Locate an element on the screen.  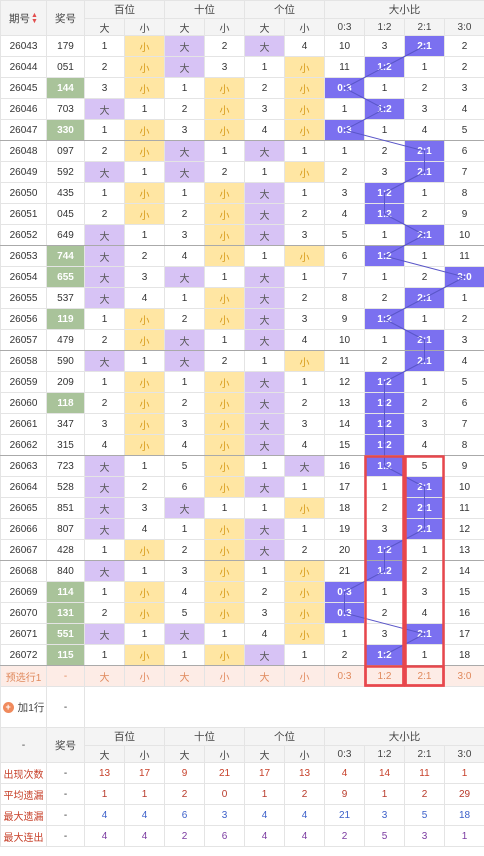
stats-value: 18 is located at coordinates (464, 815).